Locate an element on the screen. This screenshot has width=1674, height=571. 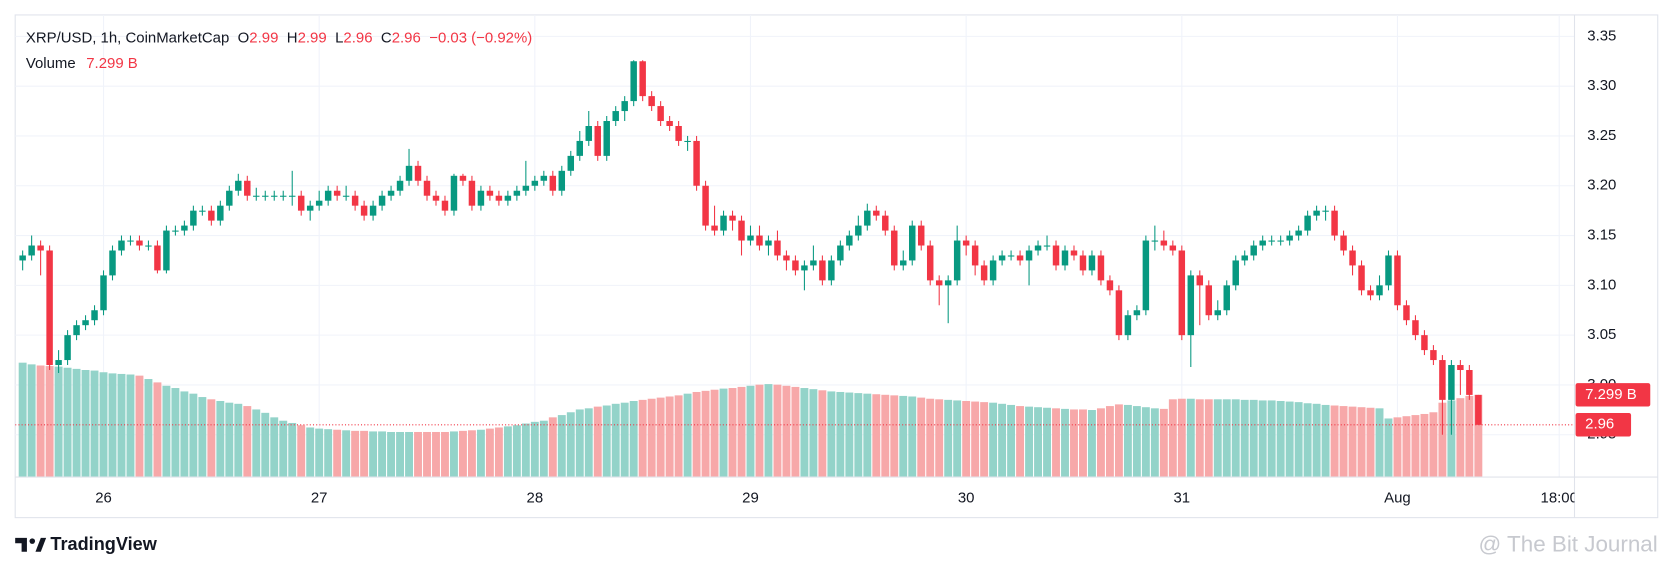
time-axis: 26 27 28 29 30 31 Aug 18:00 is located at coordinates (834, 497).